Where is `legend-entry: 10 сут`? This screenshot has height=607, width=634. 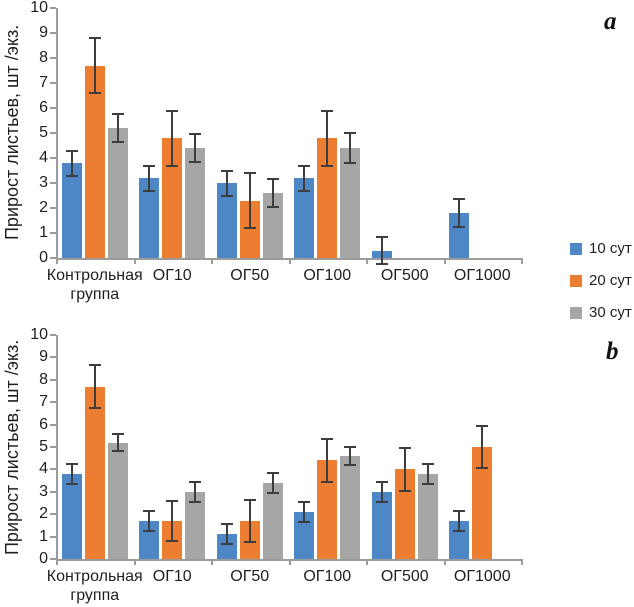
legend-entry: 10 сут is located at coordinates (601, 248).